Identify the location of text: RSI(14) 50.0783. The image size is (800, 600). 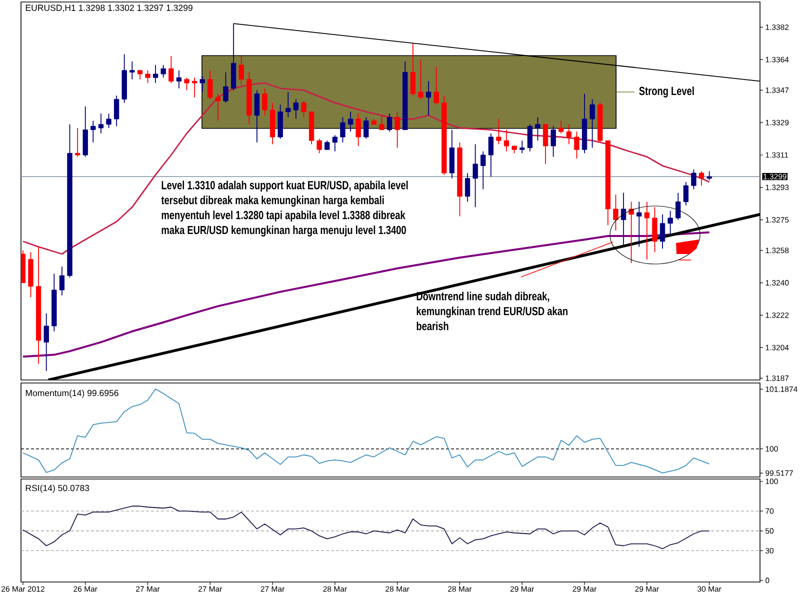
(58, 488).